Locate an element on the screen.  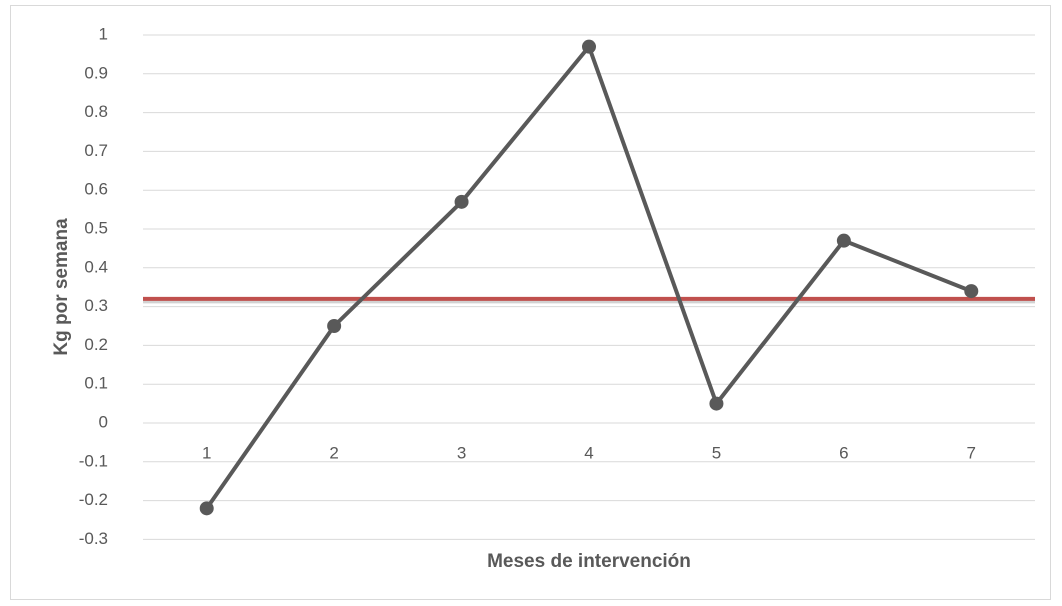
y-tick-label: 0.3 is located at coordinates (96, 305).